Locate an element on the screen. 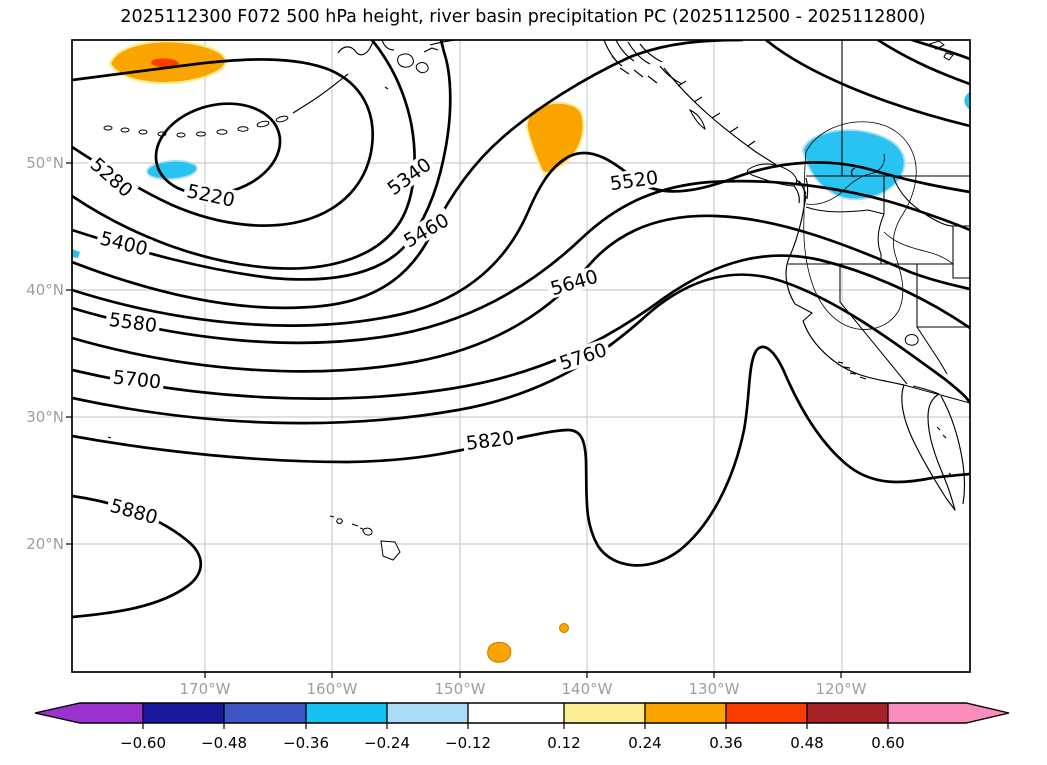  ca-nv-border is located at coordinates (873, 324).